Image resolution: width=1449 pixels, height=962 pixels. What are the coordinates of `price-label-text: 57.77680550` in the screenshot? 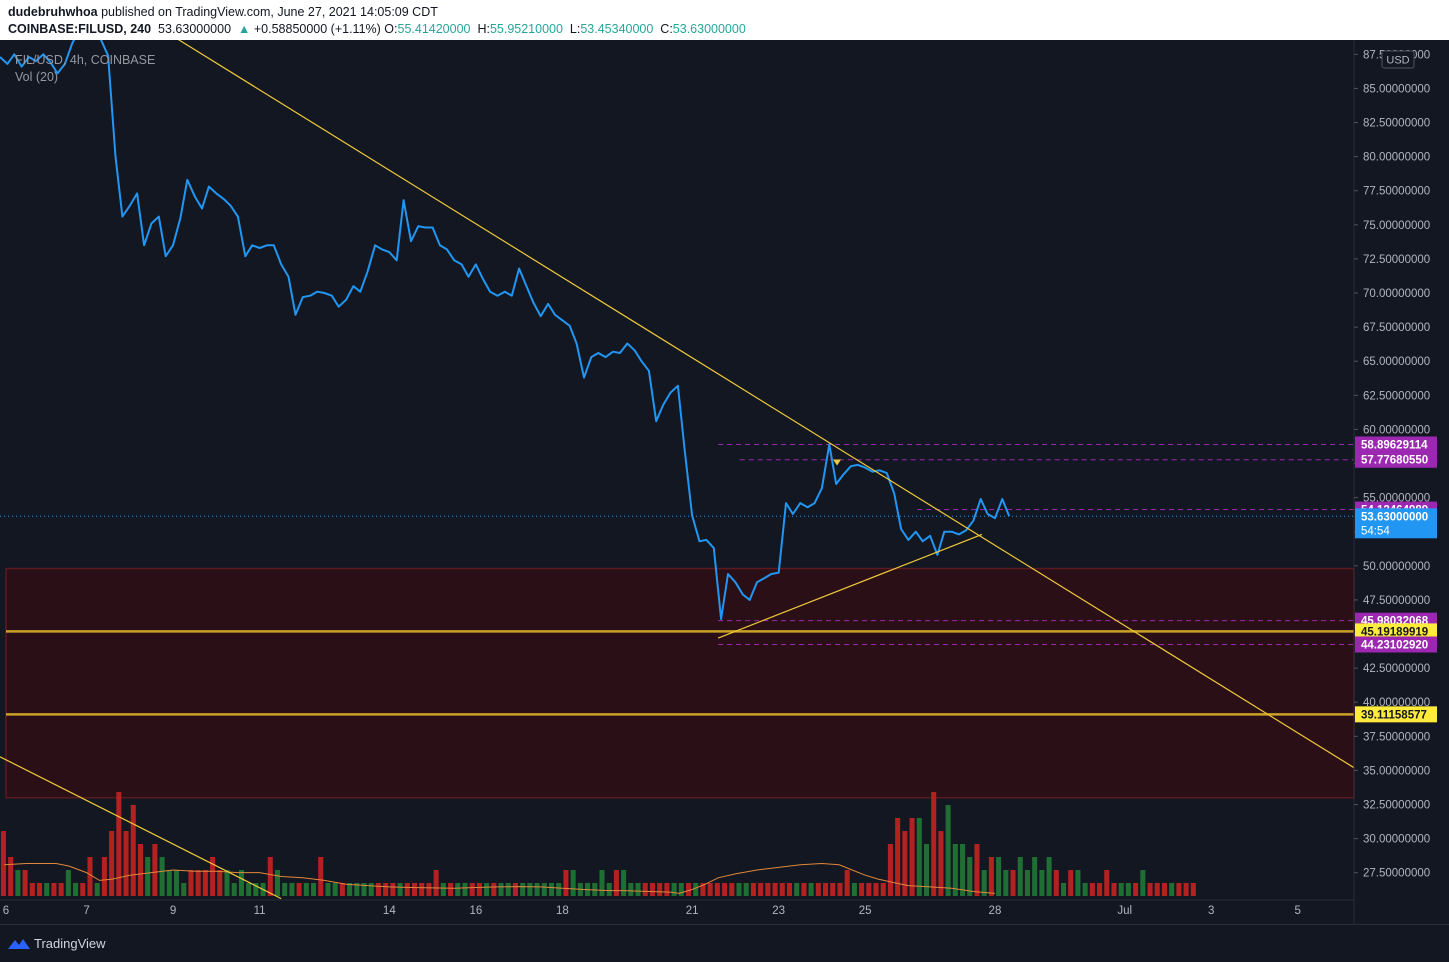 It's located at (1394, 461).